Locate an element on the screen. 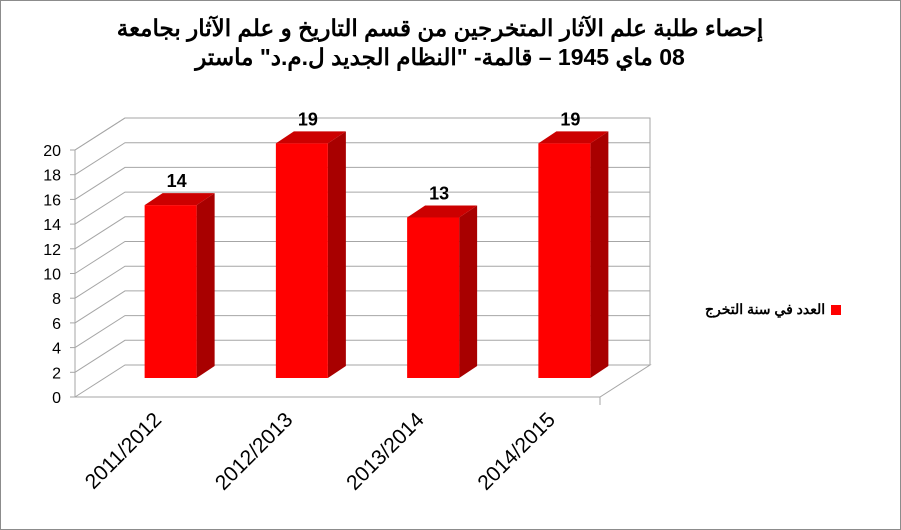  x-tick-label: 2014/2015 is located at coordinates (516, 451).